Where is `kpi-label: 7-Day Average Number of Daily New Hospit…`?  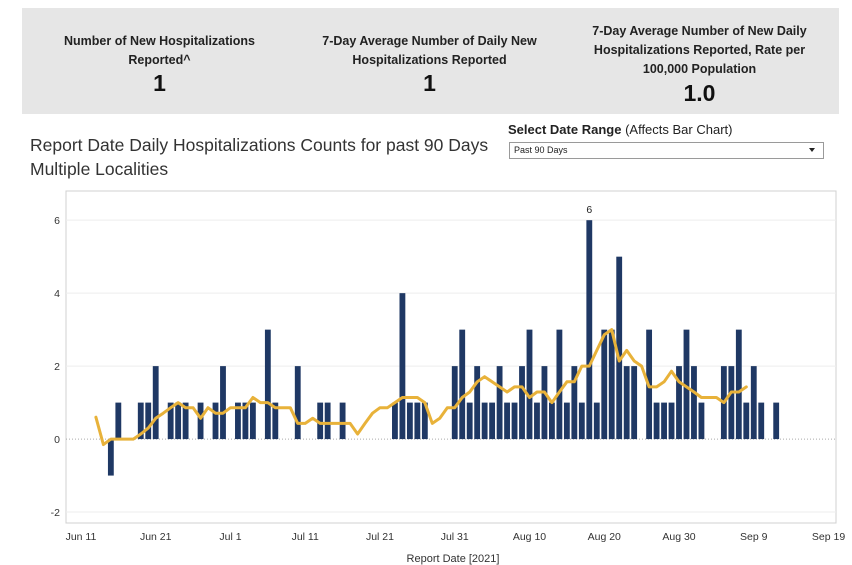 kpi-label: 7-Day Average Number of Daily New Hospit… is located at coordinates (429, 50).